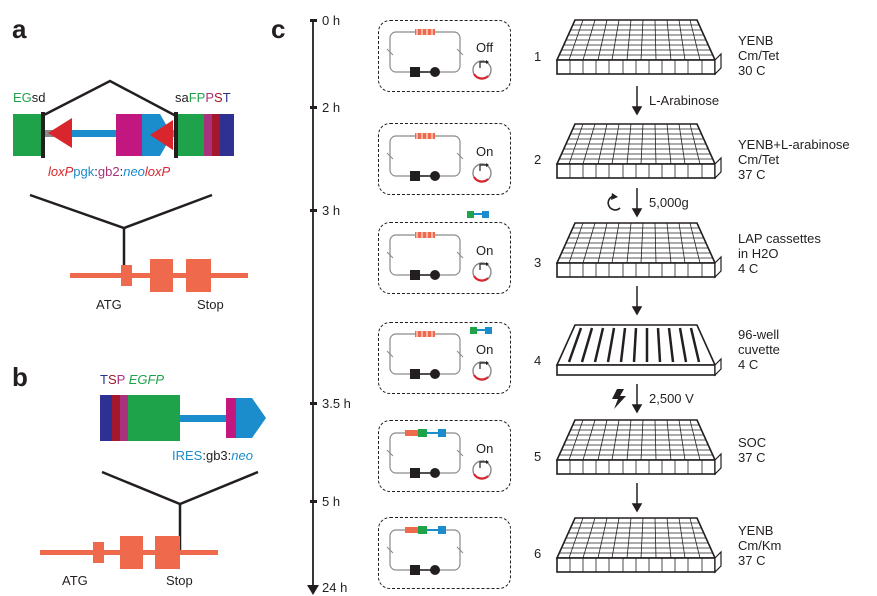 The image size is (877, 596). I want to click on panel-b-letter: b, so click(20, 377).